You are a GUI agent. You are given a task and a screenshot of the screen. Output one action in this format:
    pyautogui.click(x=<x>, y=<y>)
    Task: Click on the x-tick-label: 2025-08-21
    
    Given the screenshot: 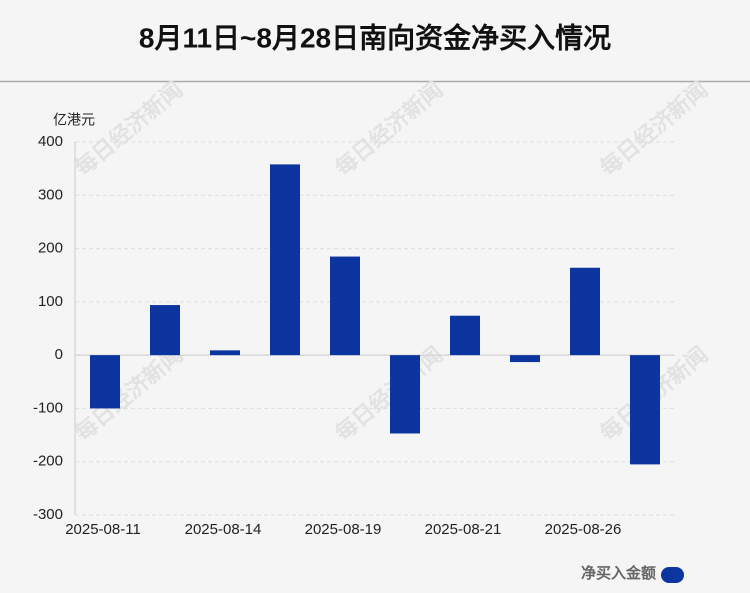 What is the action you would take?
    pyautogui.click(x=463, y=529)
    